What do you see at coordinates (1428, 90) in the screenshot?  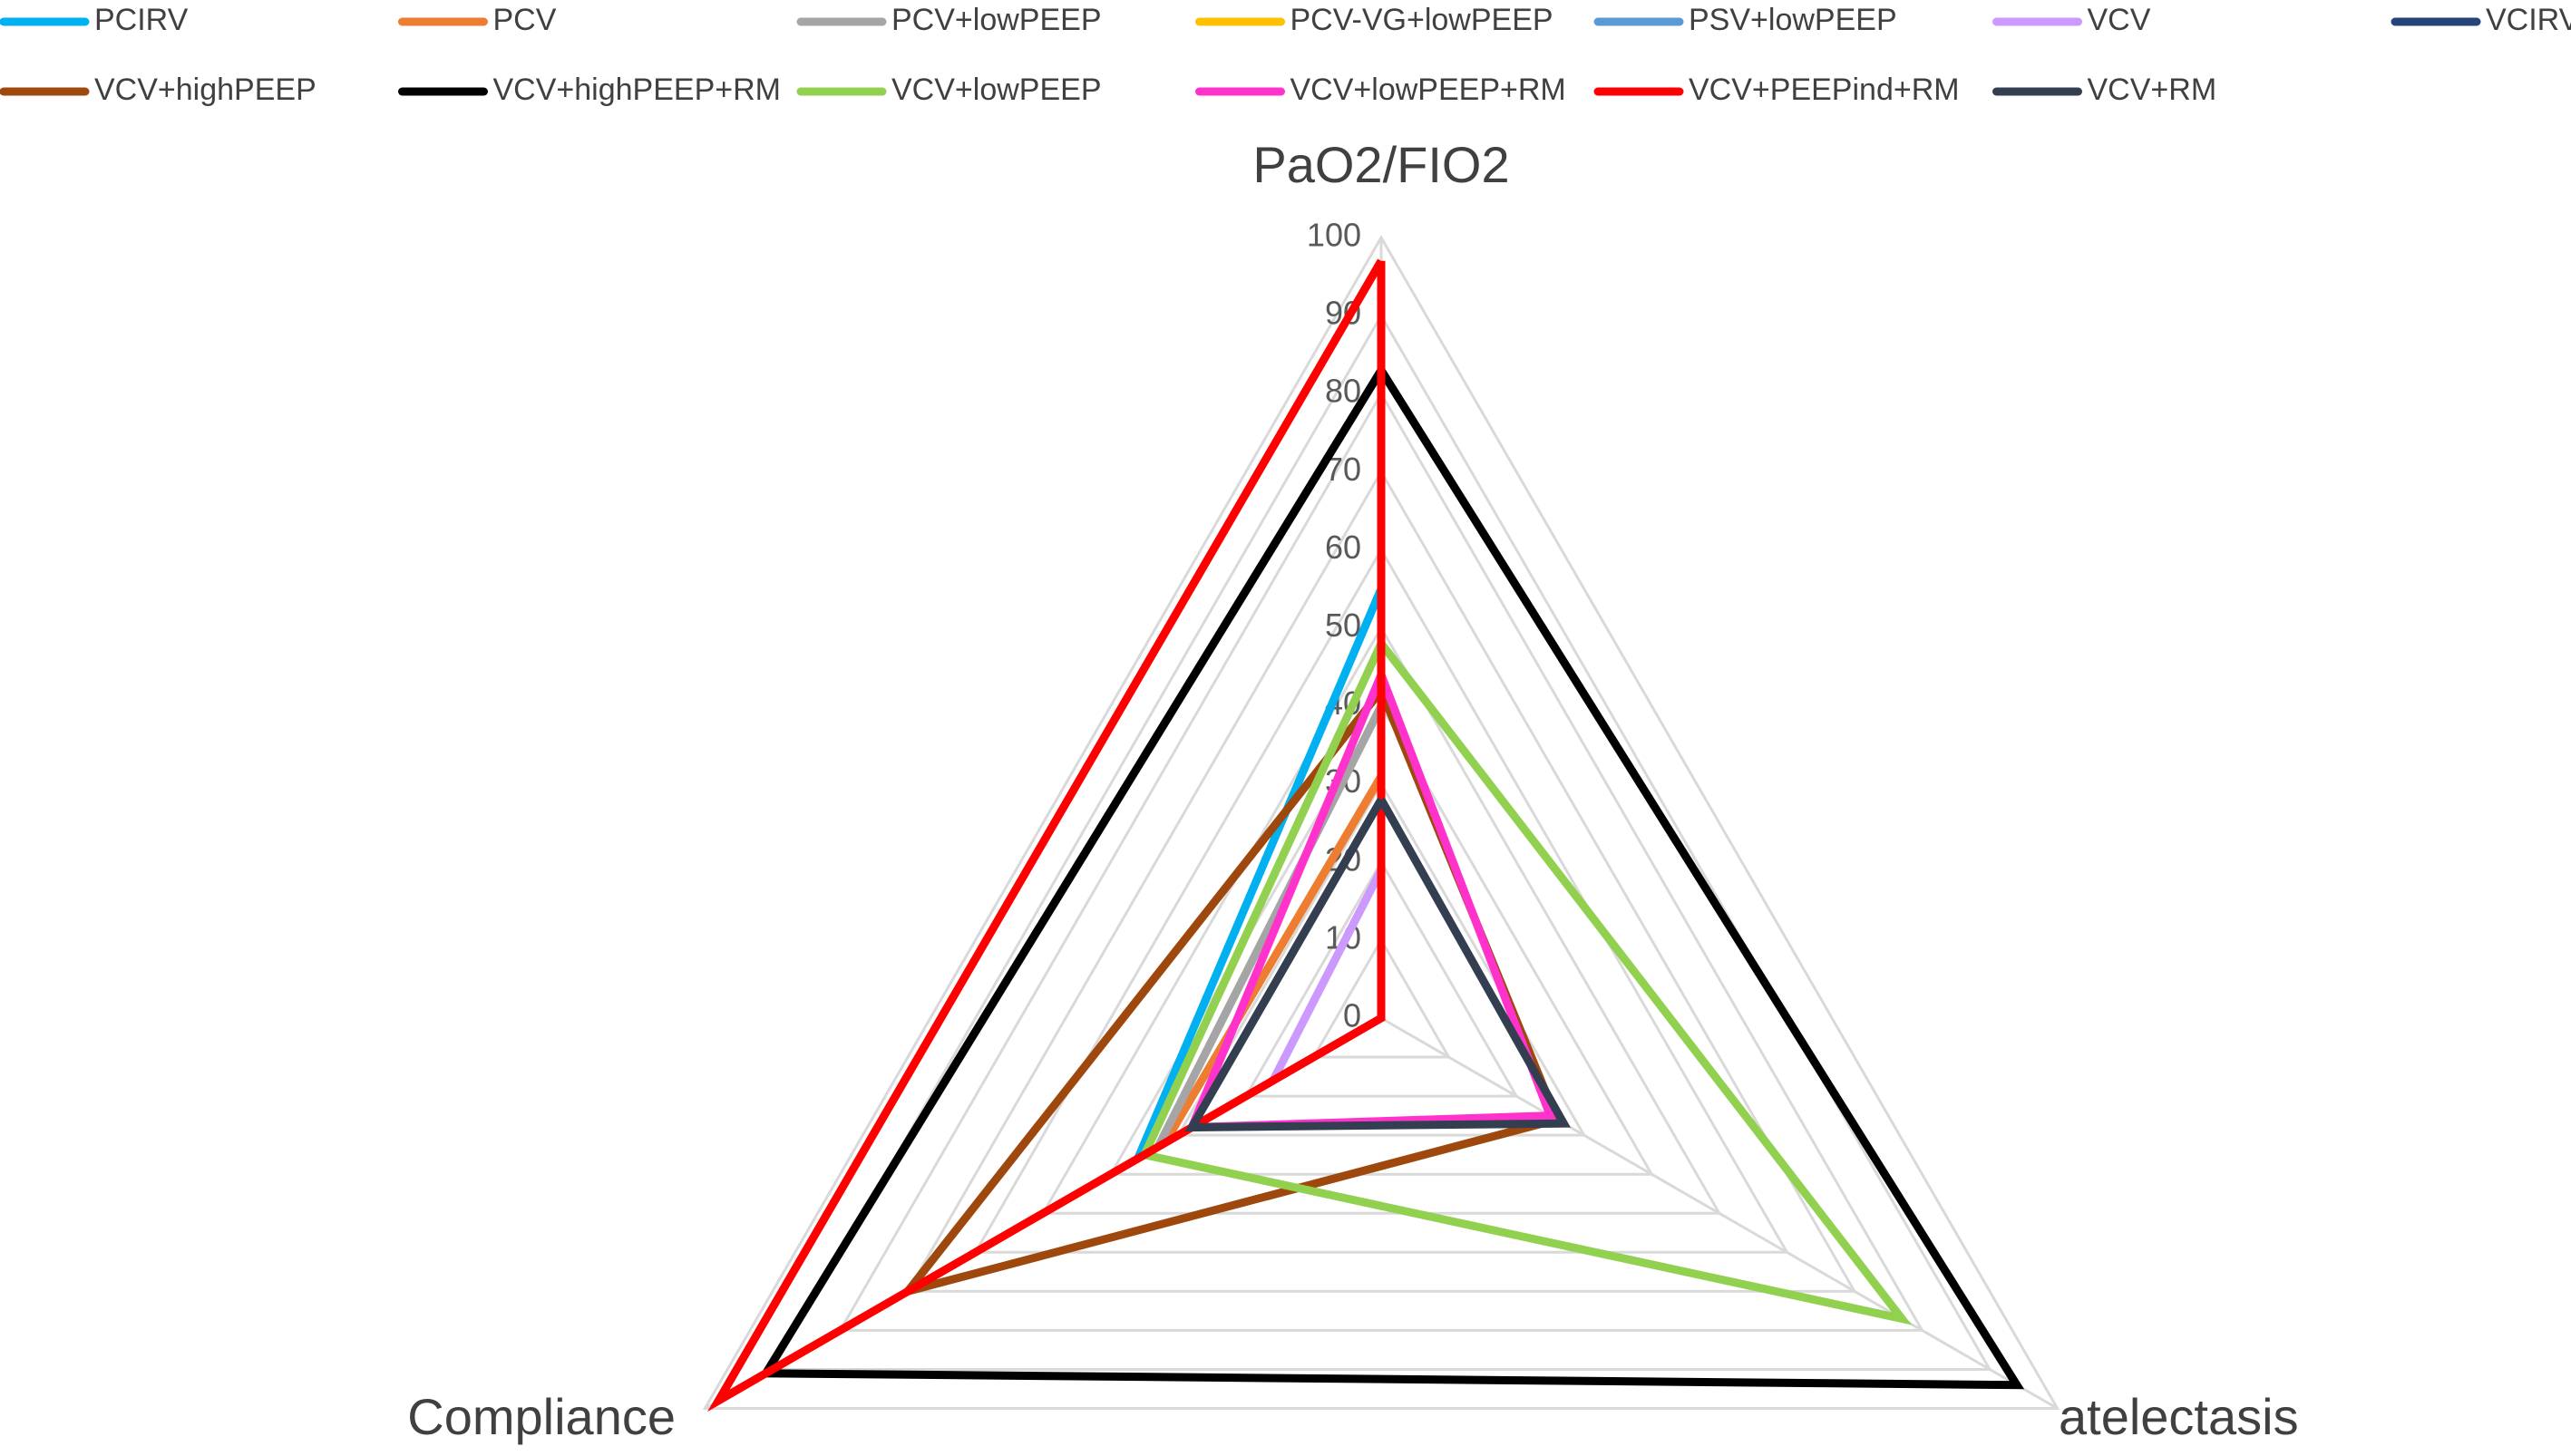 I see `legend-label: VCV+lowPEEP+RM` at bounding box center [1428, 90].